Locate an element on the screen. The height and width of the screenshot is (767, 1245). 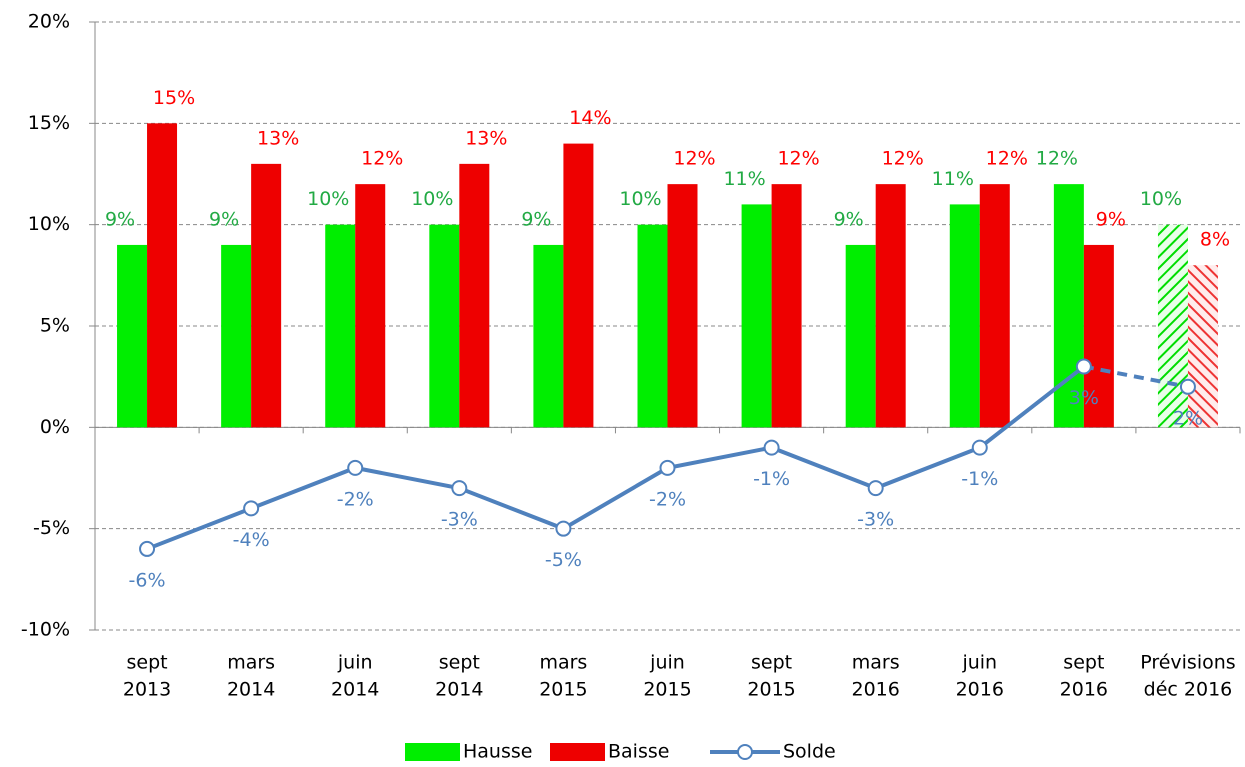
x-tick-label: déc 2016 is located at coordinates (1188, 690).